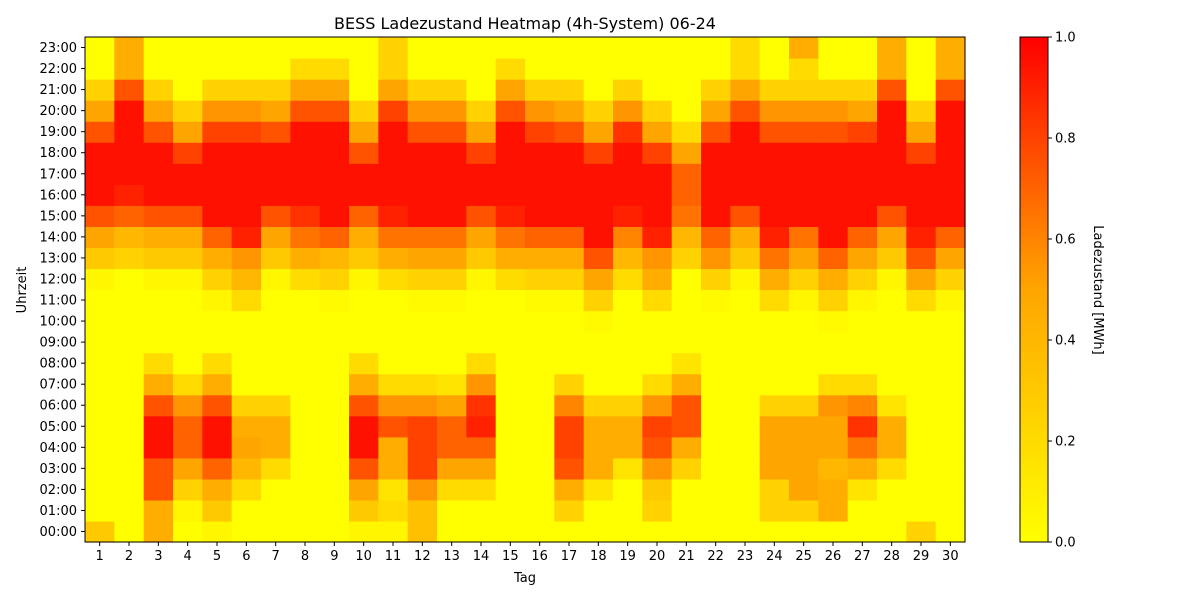 The image size is (1200, 600). What do you see at coordinates (22, 290) in the screenshot?
I see `y-axis-label: Uhrzeit` at bounding box center [22, 290].